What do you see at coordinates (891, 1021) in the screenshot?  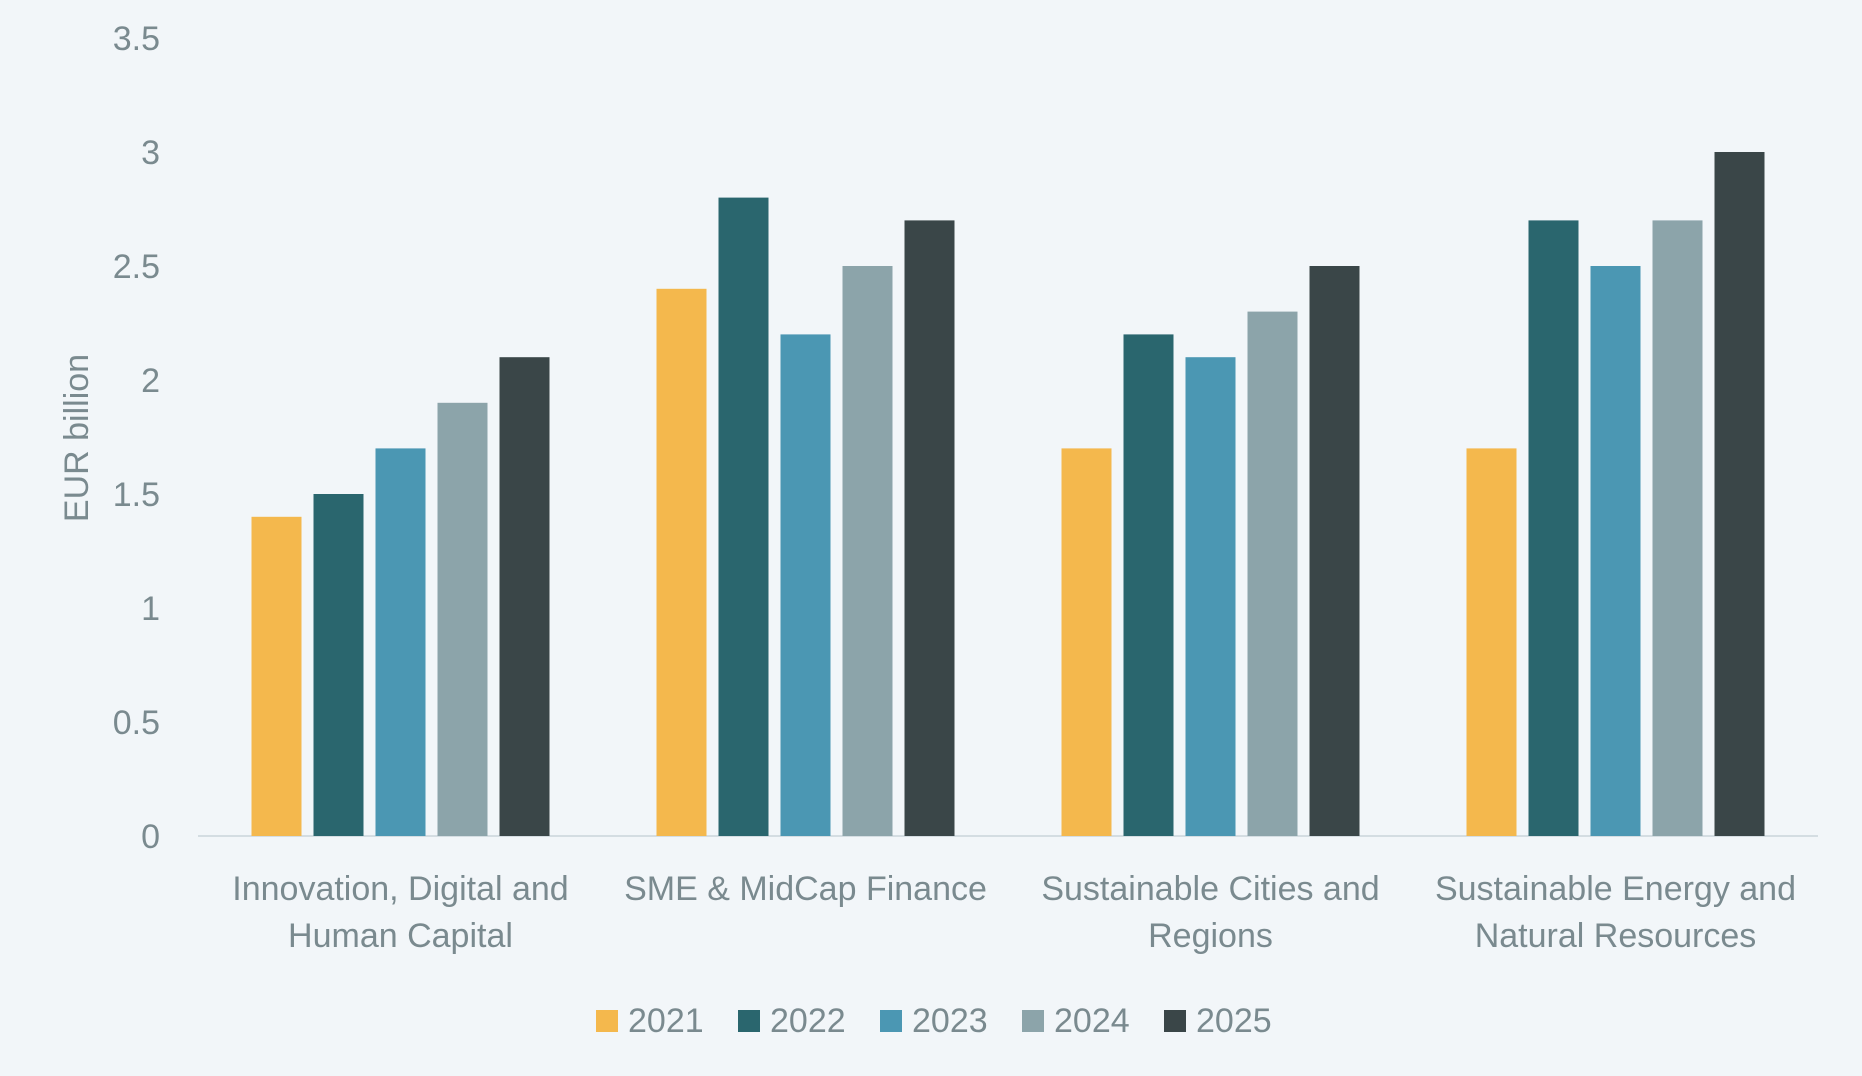 I see `legend-swatch-2023` at bounding box center [891, 1021].